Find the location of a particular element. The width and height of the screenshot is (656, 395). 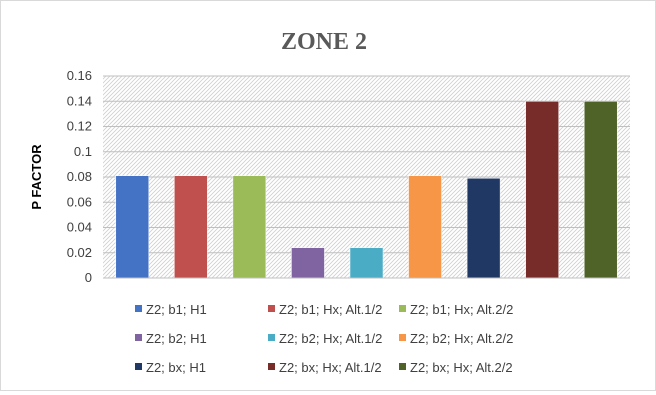

y-axis-ticks: 0.16 0.14 0.12 0.1 0.08 0.06 0.04 0.02 0 is located at coordinates (79, 176).